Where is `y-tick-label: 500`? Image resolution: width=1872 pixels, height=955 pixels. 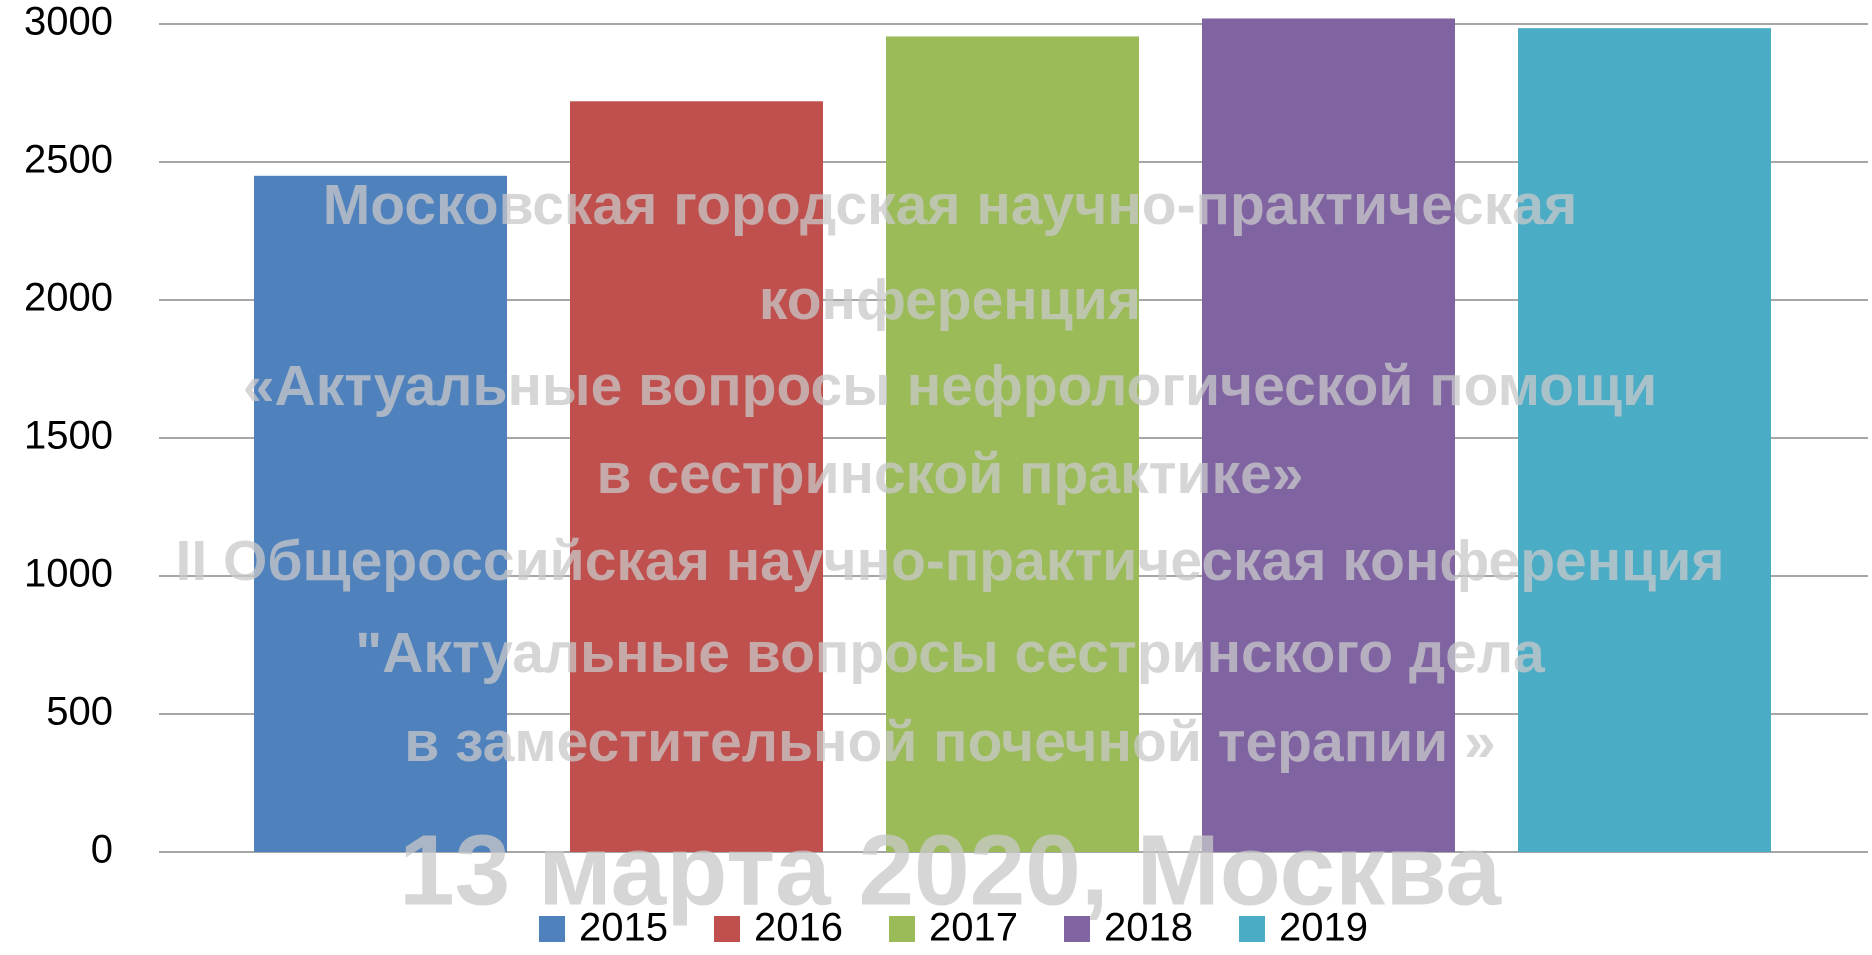
y-tick-label: 500 is located at coordinates (79, 712).